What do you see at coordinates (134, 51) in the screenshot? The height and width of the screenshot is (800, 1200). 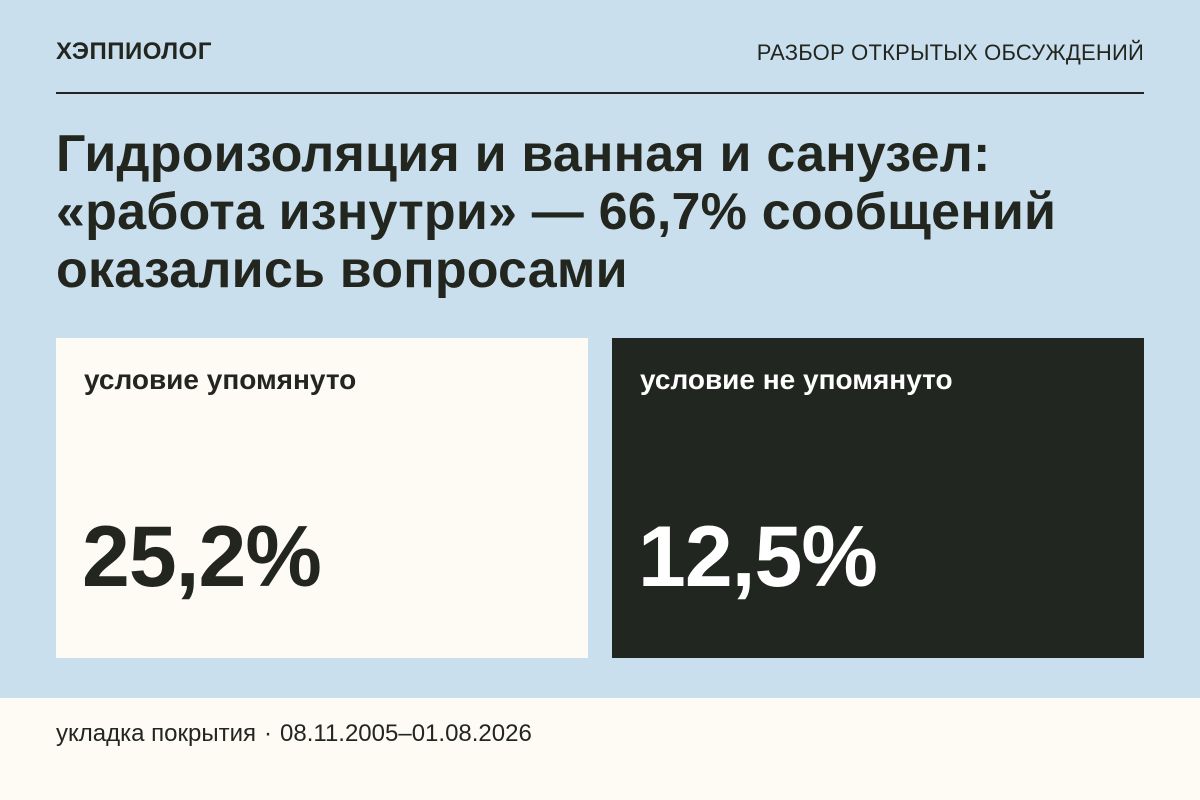 I see `brand-name: ХЭППИОЛОГ` at bounding box center [134, 51].